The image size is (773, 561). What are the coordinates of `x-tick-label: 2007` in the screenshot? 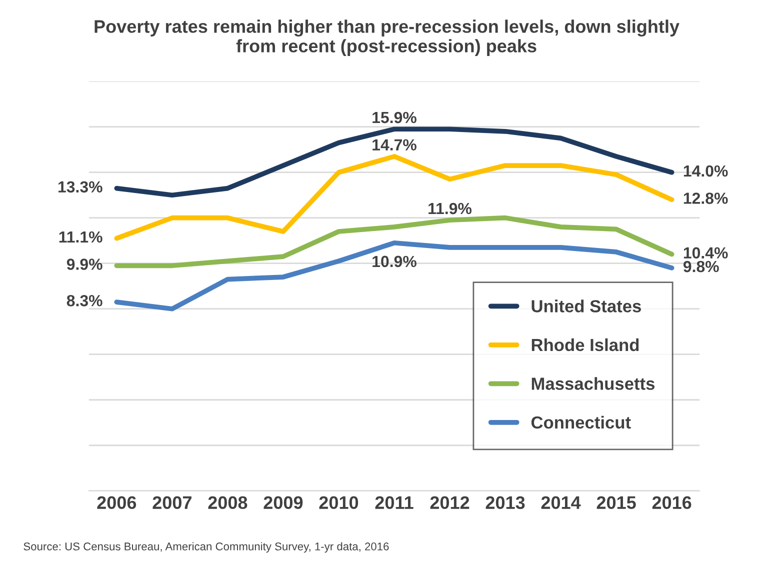 It's located at (172, 502).